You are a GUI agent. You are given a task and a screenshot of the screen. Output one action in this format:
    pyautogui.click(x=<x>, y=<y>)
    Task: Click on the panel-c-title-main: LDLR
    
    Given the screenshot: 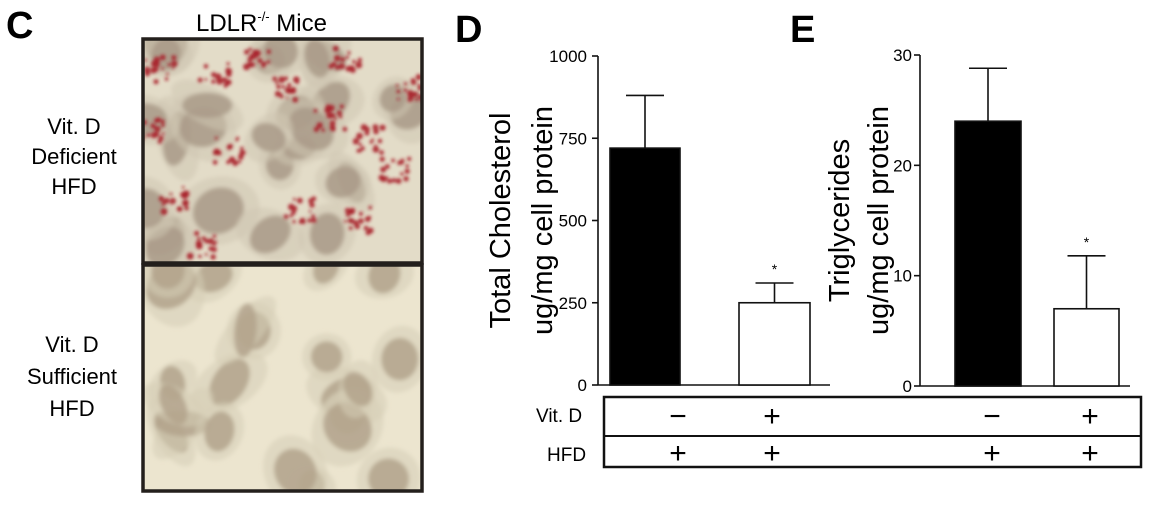 What is the action you would take?
    pyautogui.click(x=226, y=23)
    